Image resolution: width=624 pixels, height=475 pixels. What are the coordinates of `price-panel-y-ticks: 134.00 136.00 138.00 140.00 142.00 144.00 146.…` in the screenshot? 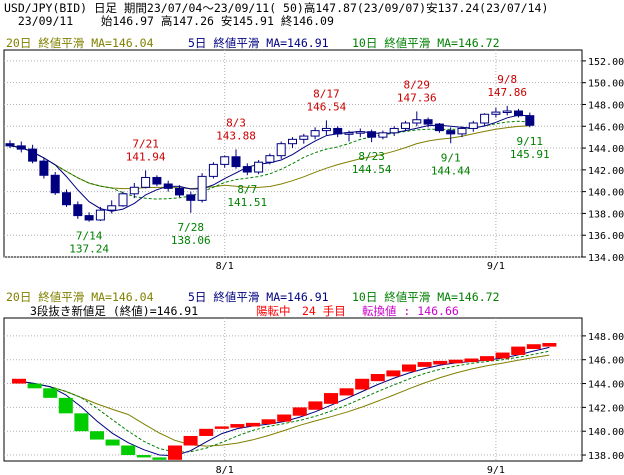 It's located at (603, 160).